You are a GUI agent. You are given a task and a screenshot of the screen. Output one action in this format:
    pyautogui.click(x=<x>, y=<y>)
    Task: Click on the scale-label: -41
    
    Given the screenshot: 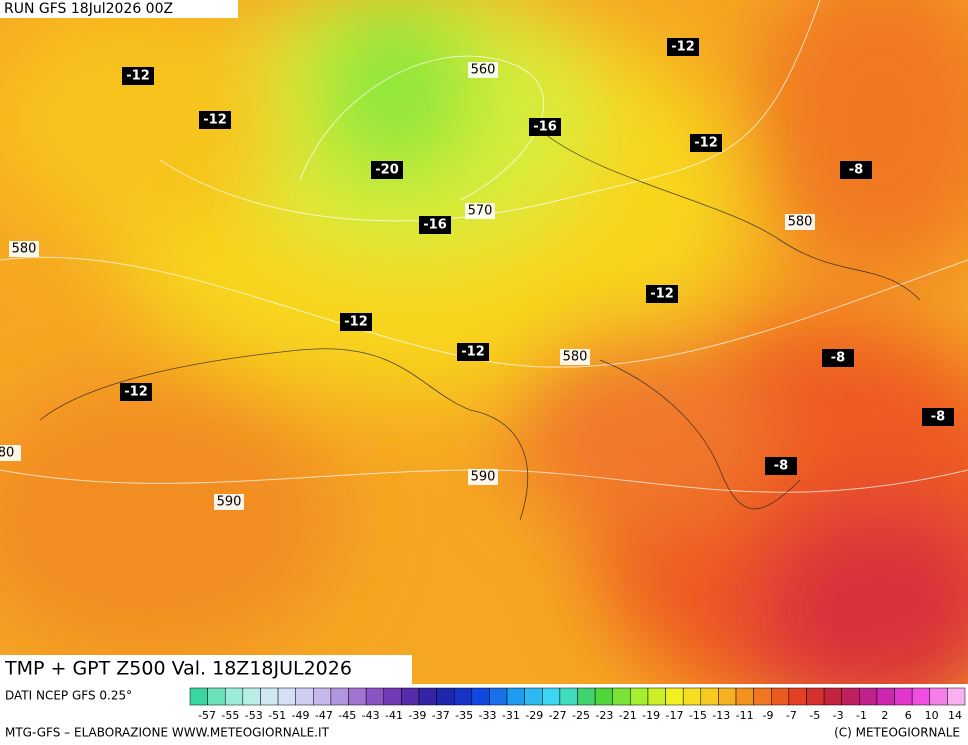 What is the action you would take?
    pyautogui.click(x=394, y=715)
    